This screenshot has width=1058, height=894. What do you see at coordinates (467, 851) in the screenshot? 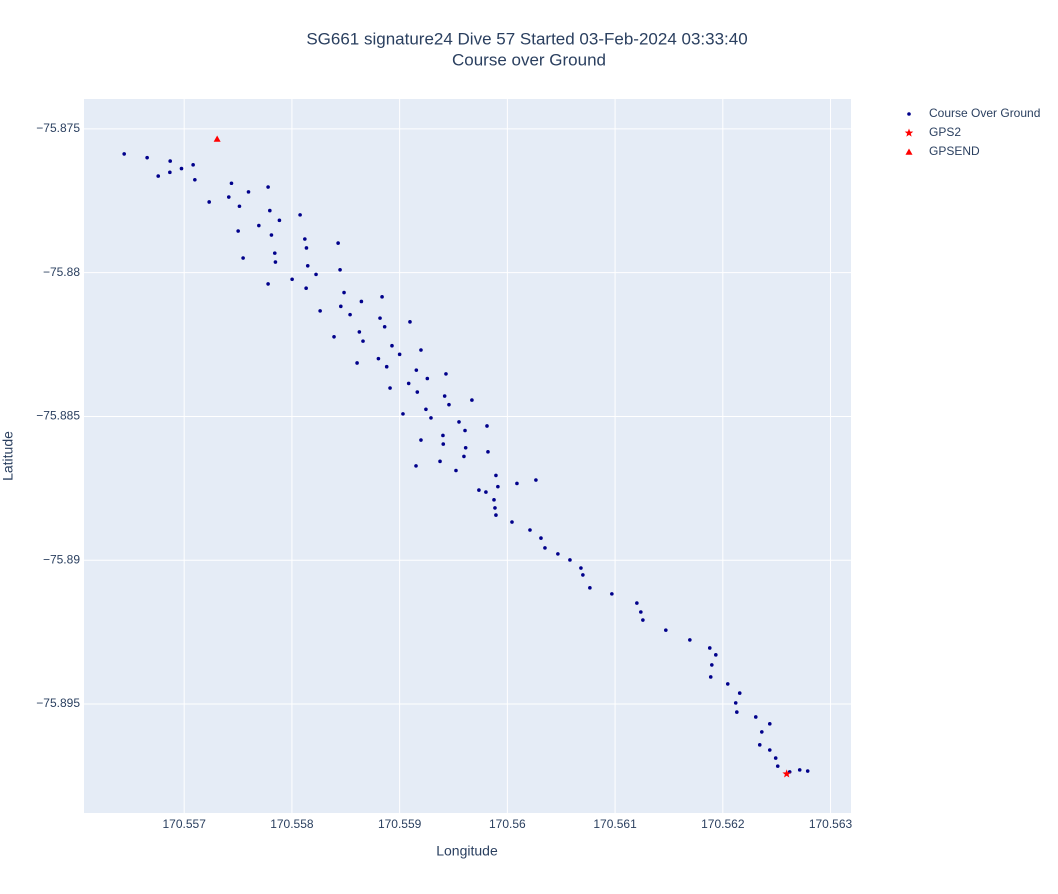
I see `x-axis-title: Longitude` at bounding box center [467, 851].